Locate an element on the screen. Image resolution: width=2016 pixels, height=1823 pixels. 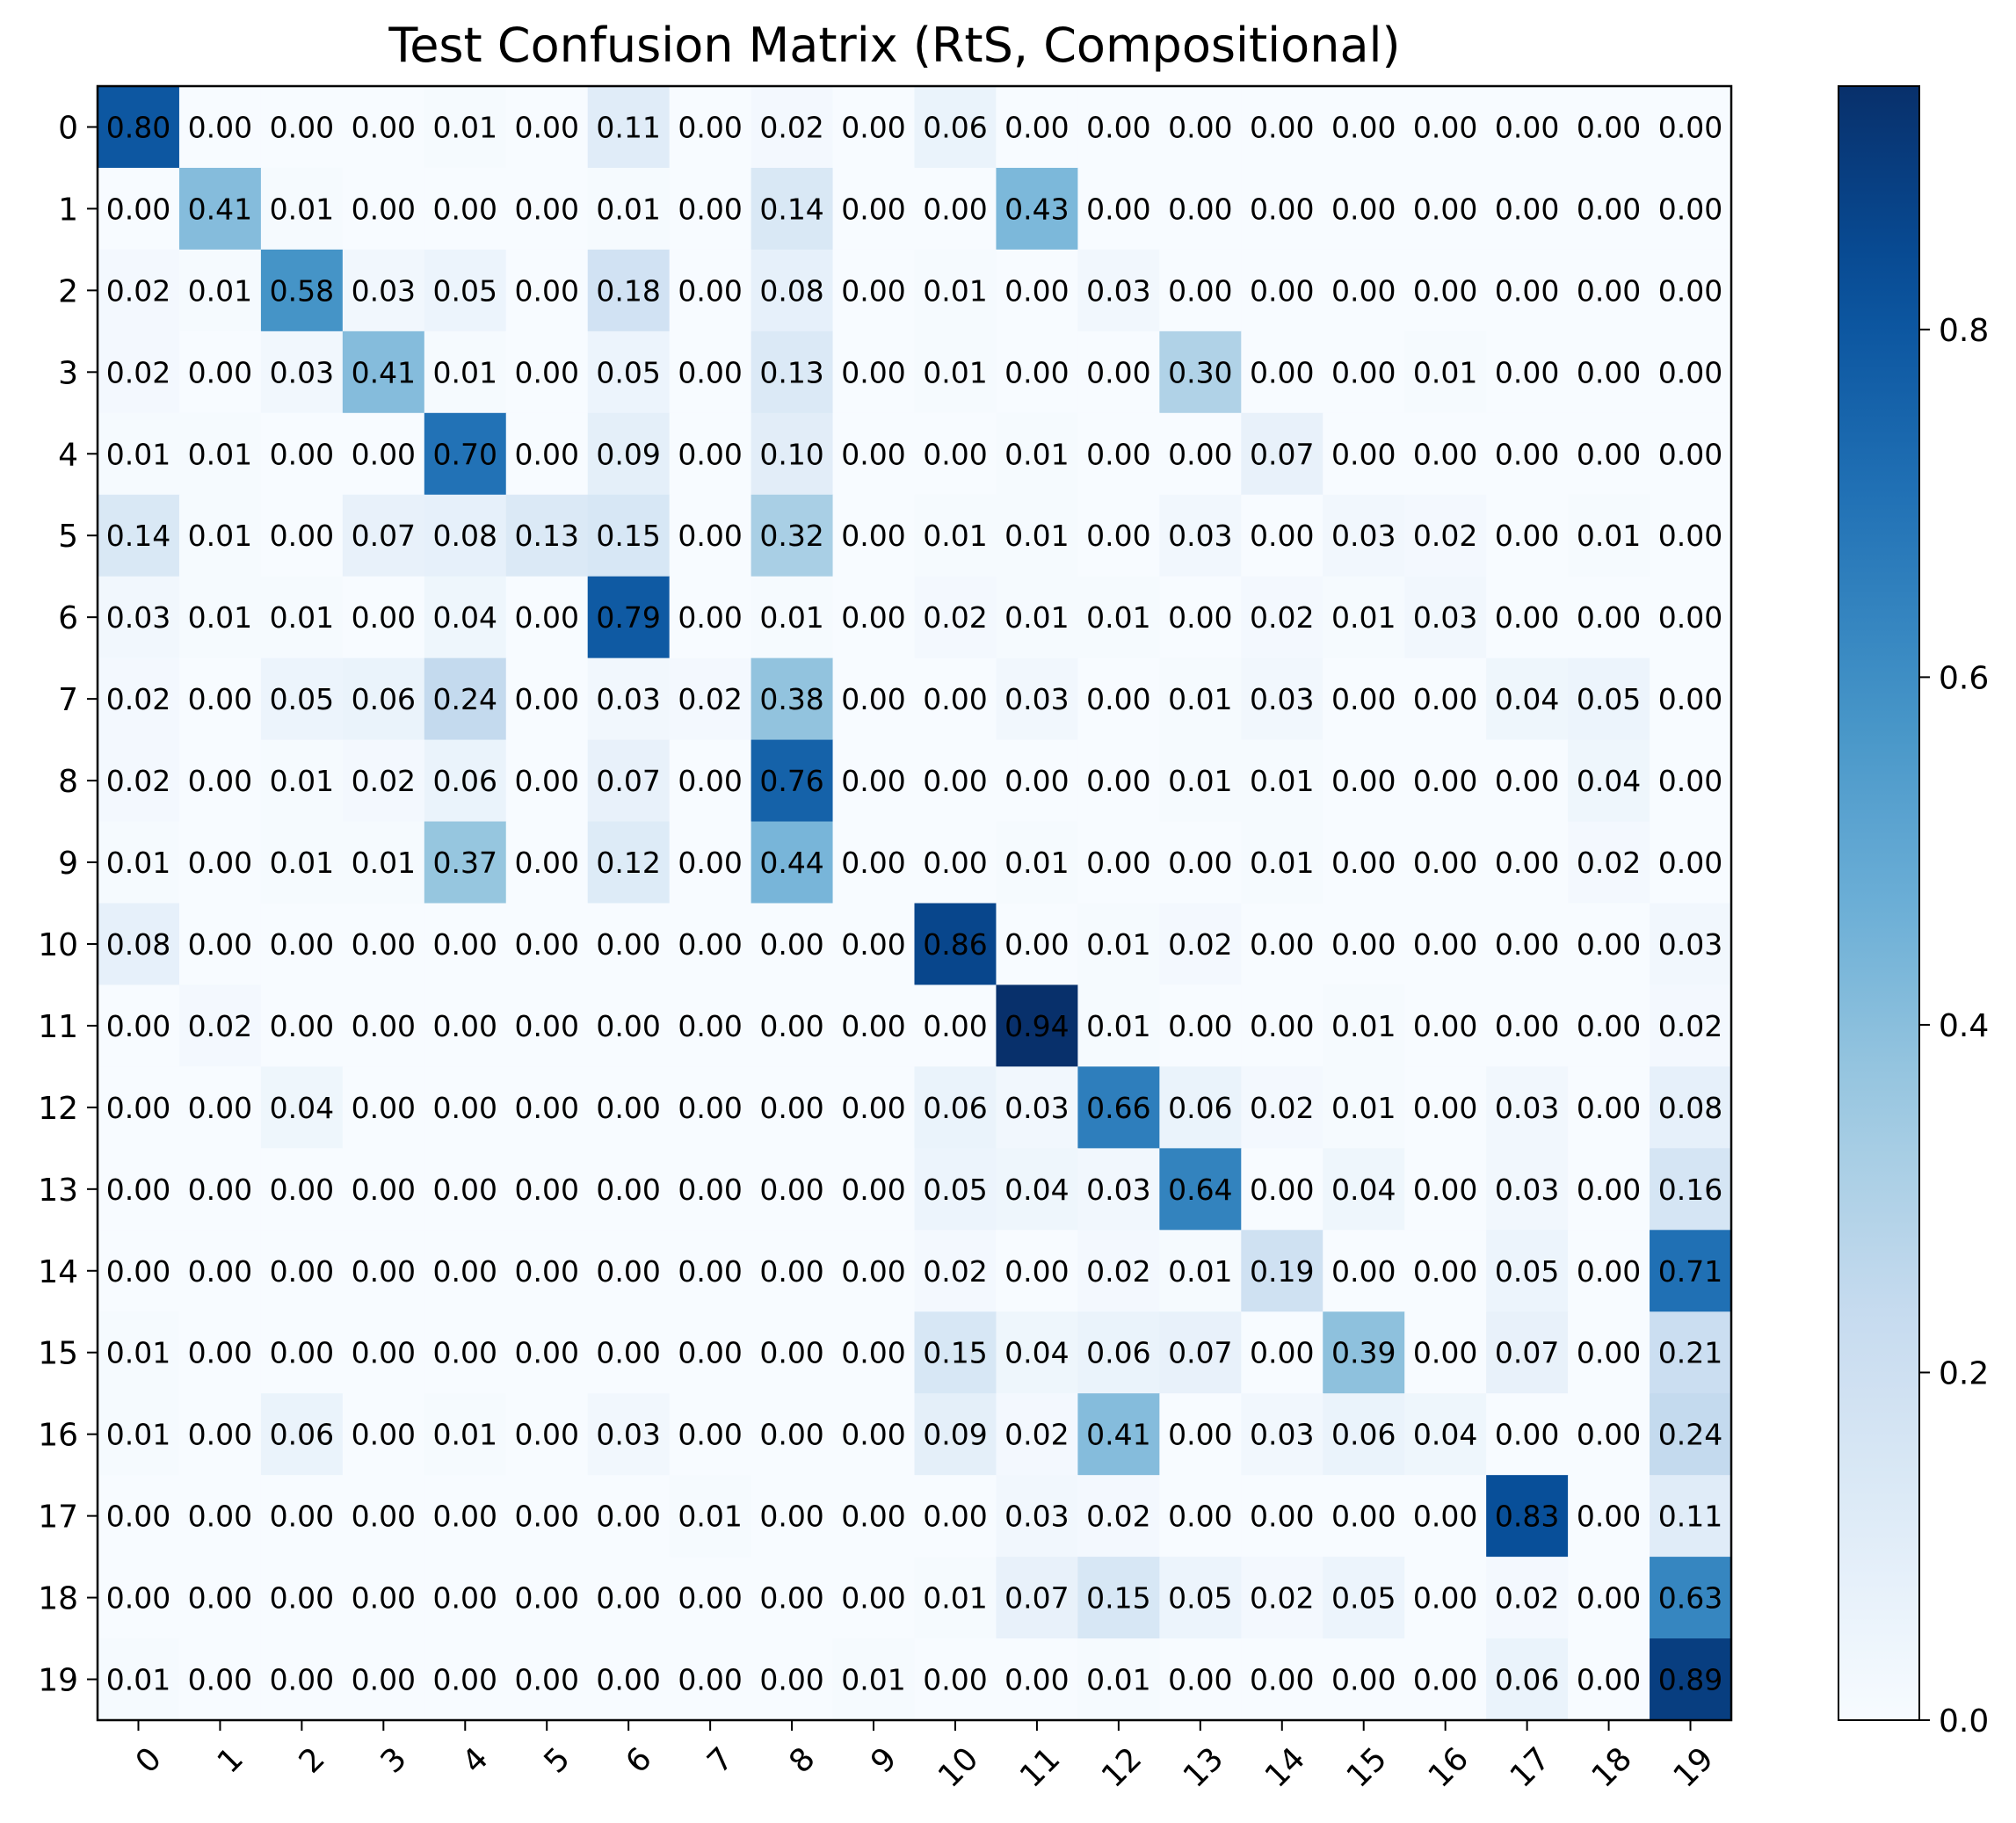
cell-value-label: 0.07 is located at coordinates (1036, 1599).